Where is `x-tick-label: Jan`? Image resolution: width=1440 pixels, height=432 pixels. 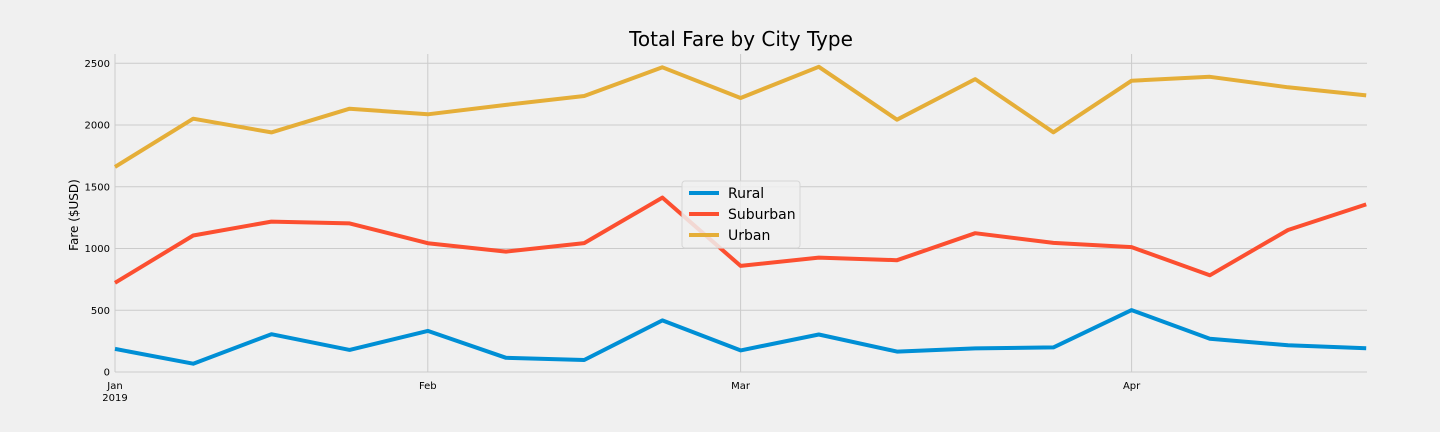
x-tick-label: Jan is located at coordinates (114, 386).